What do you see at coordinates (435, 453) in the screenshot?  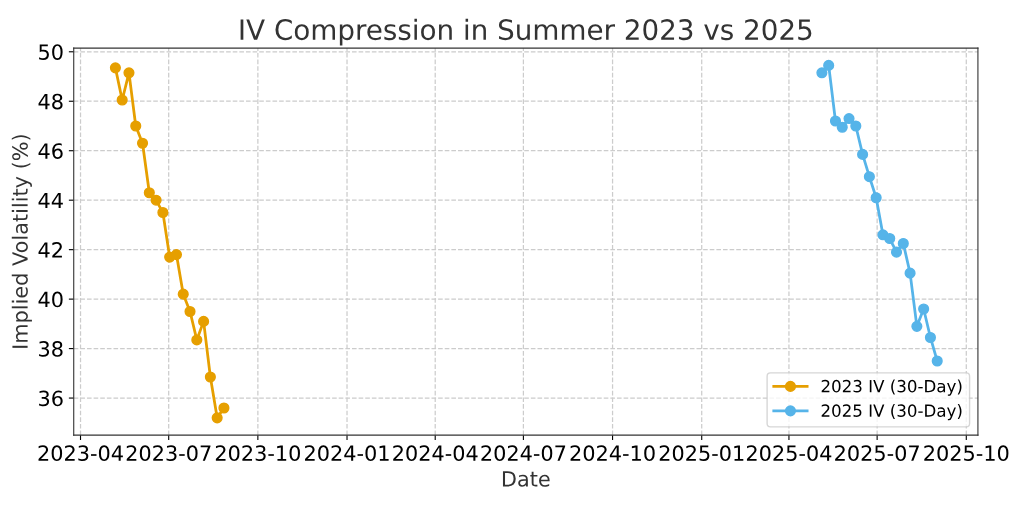 I see `x-tick-label: 2024-04` at bounding box center [435, 453].